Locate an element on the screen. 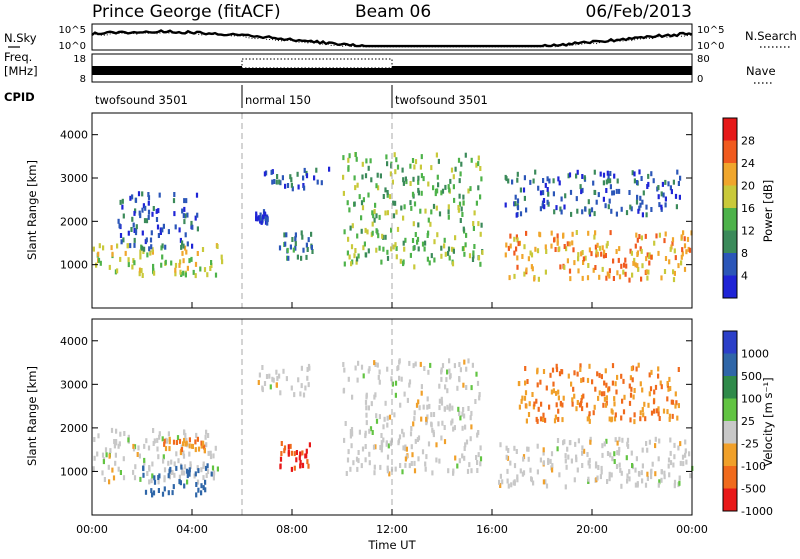  cpid-segment-label: normal 150 is located at coordinates (278, 100).